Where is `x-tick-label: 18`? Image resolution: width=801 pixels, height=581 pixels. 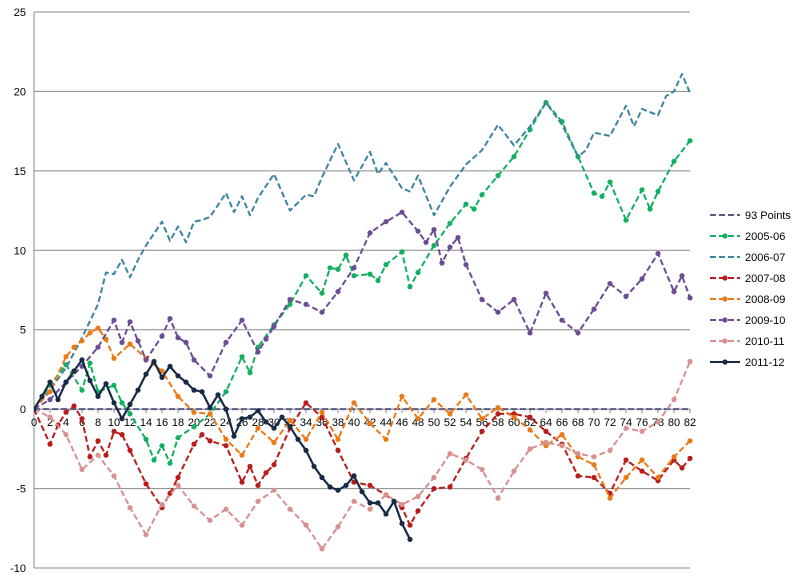
x-tick-label: 18 is located at coordinates (178, 423).